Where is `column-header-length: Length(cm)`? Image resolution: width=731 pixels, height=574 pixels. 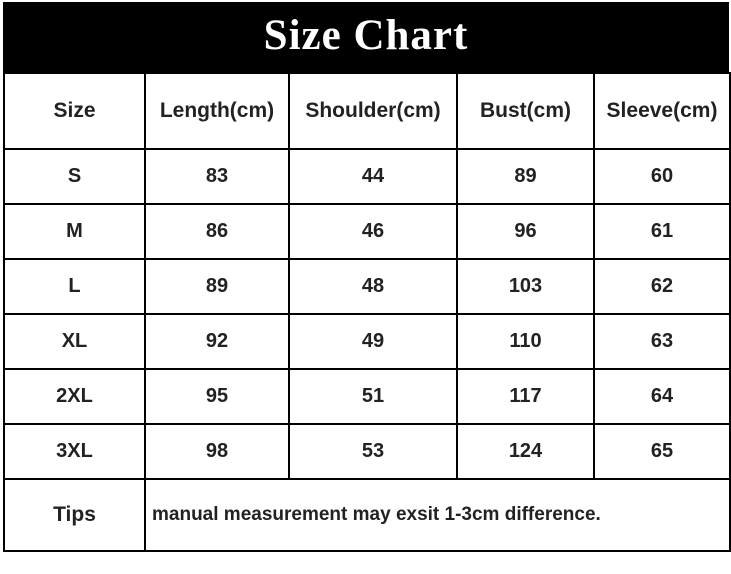 column-header-length: Length(cm) is located at coordinates (217, 111).